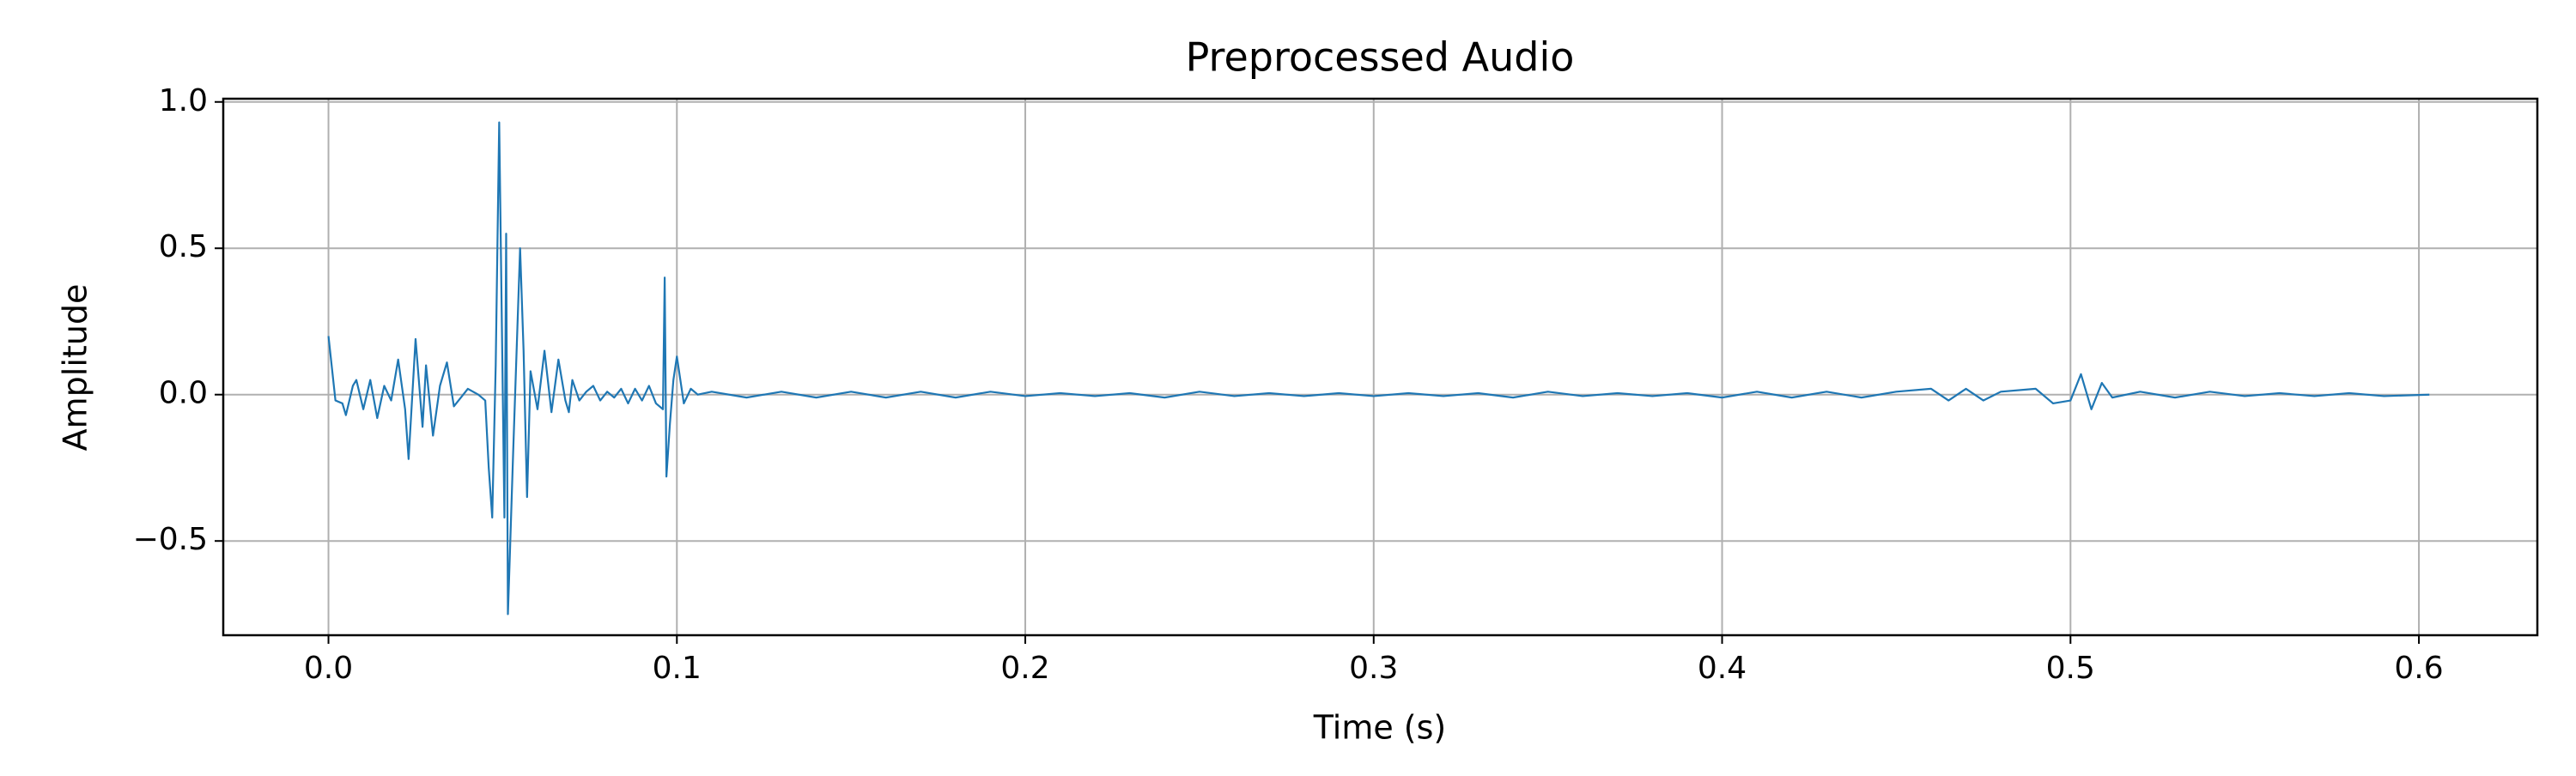  What do you see at coordinates (1374, 669) in the screenshot?
I see `x-tick-label: 0.3` at bounding box center [1374, 669].